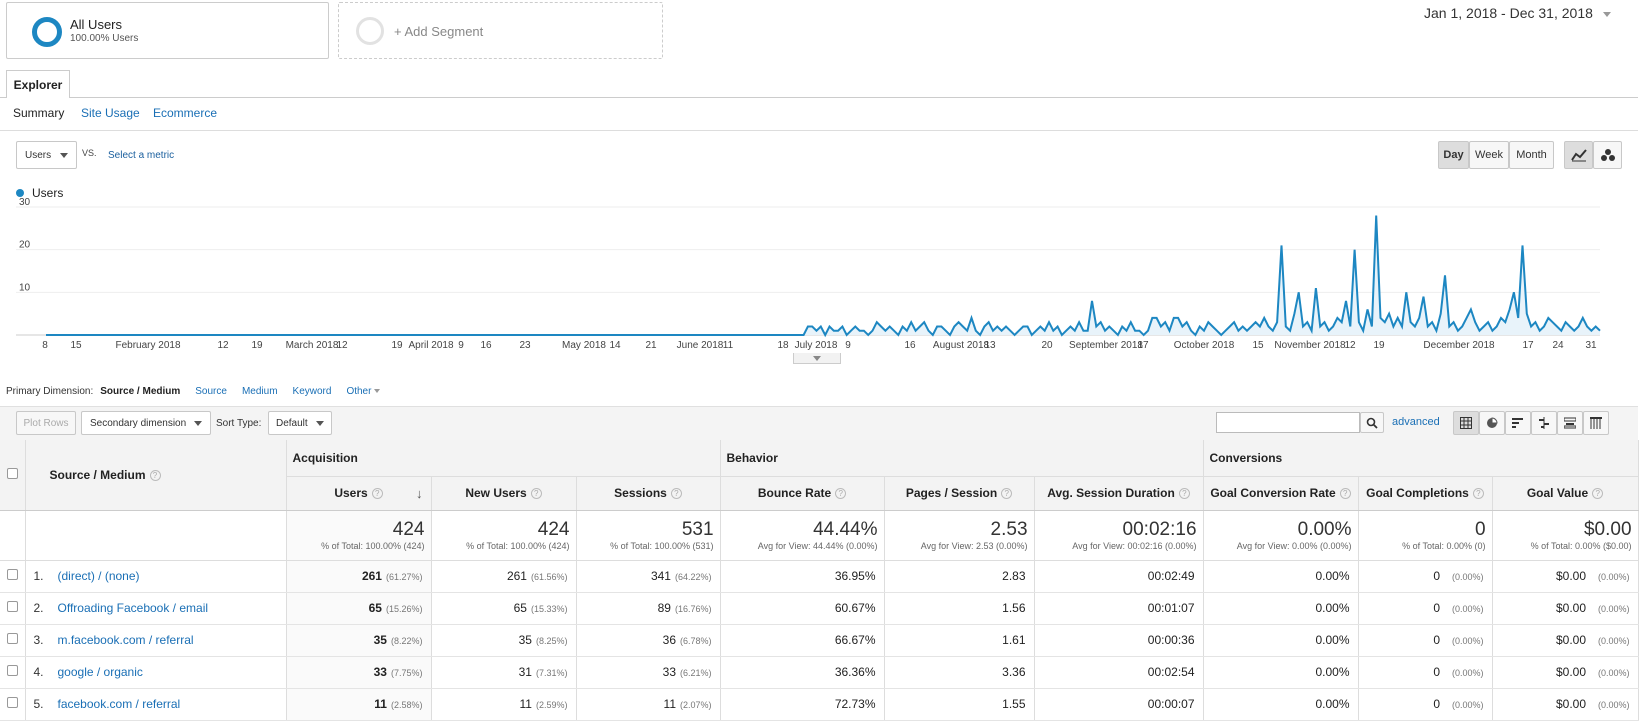  I want to click on dimension-source: Source, so click(211, 391).